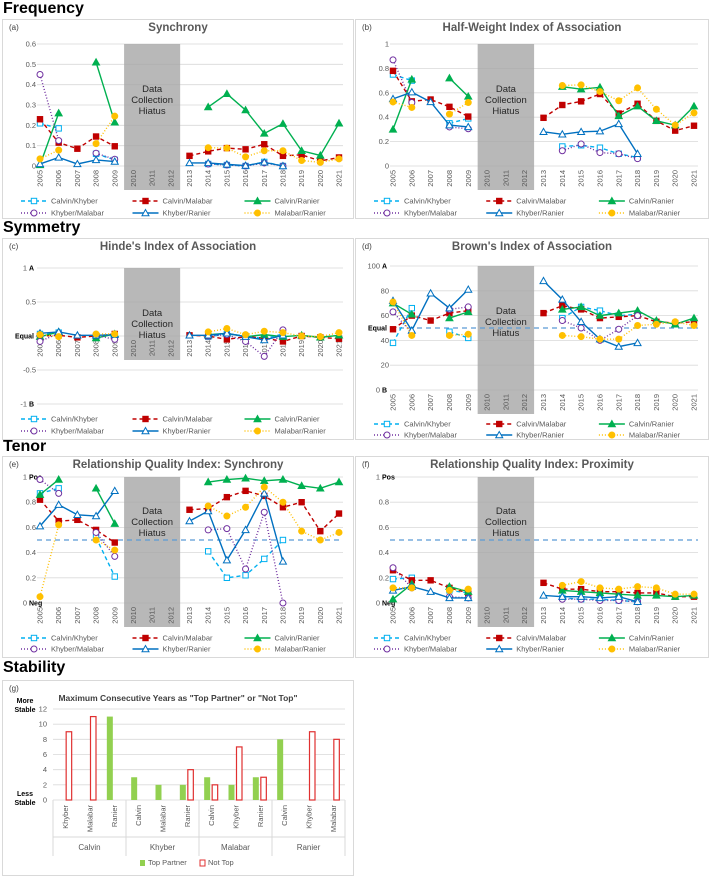 This screenshot has width=709, height=876. What do you see at coordinates (167, 862) in the screenshot?
I see `legend-label: Top Partner` at bounding box center [167, 862].